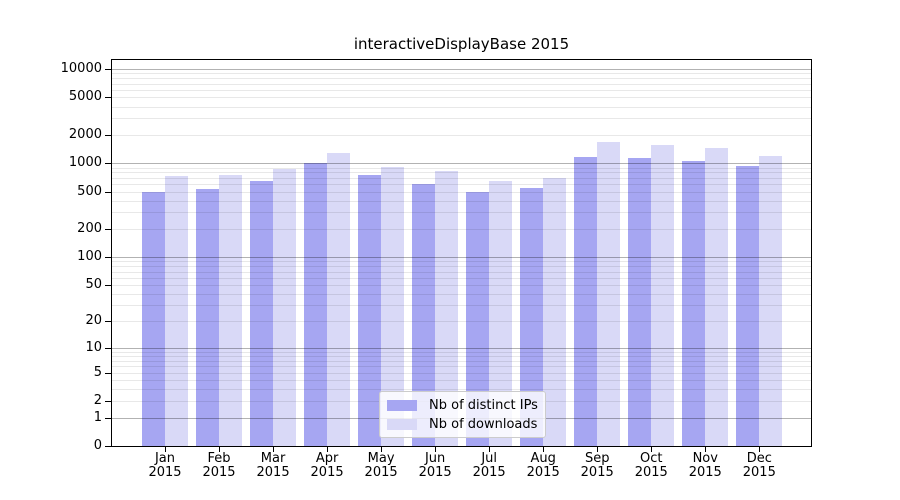 This screenshot has height=500, width=900. I want to click on x-tick-label-aug: Aug 2015, so click(543, 466).